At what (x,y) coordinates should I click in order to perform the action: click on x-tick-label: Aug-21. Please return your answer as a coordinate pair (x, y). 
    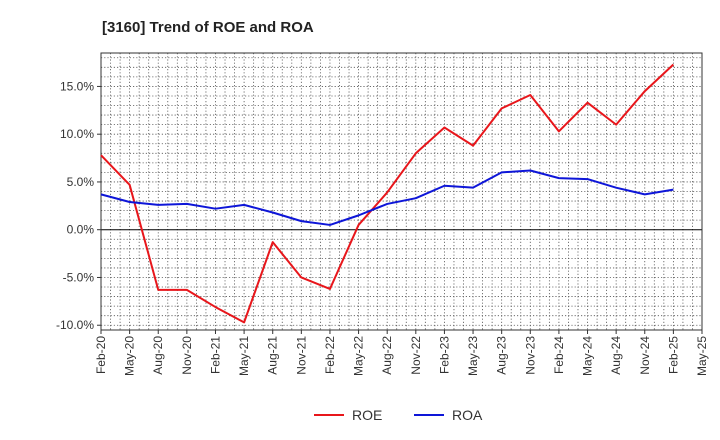
    Looking at the image, I should click on (273, 355).